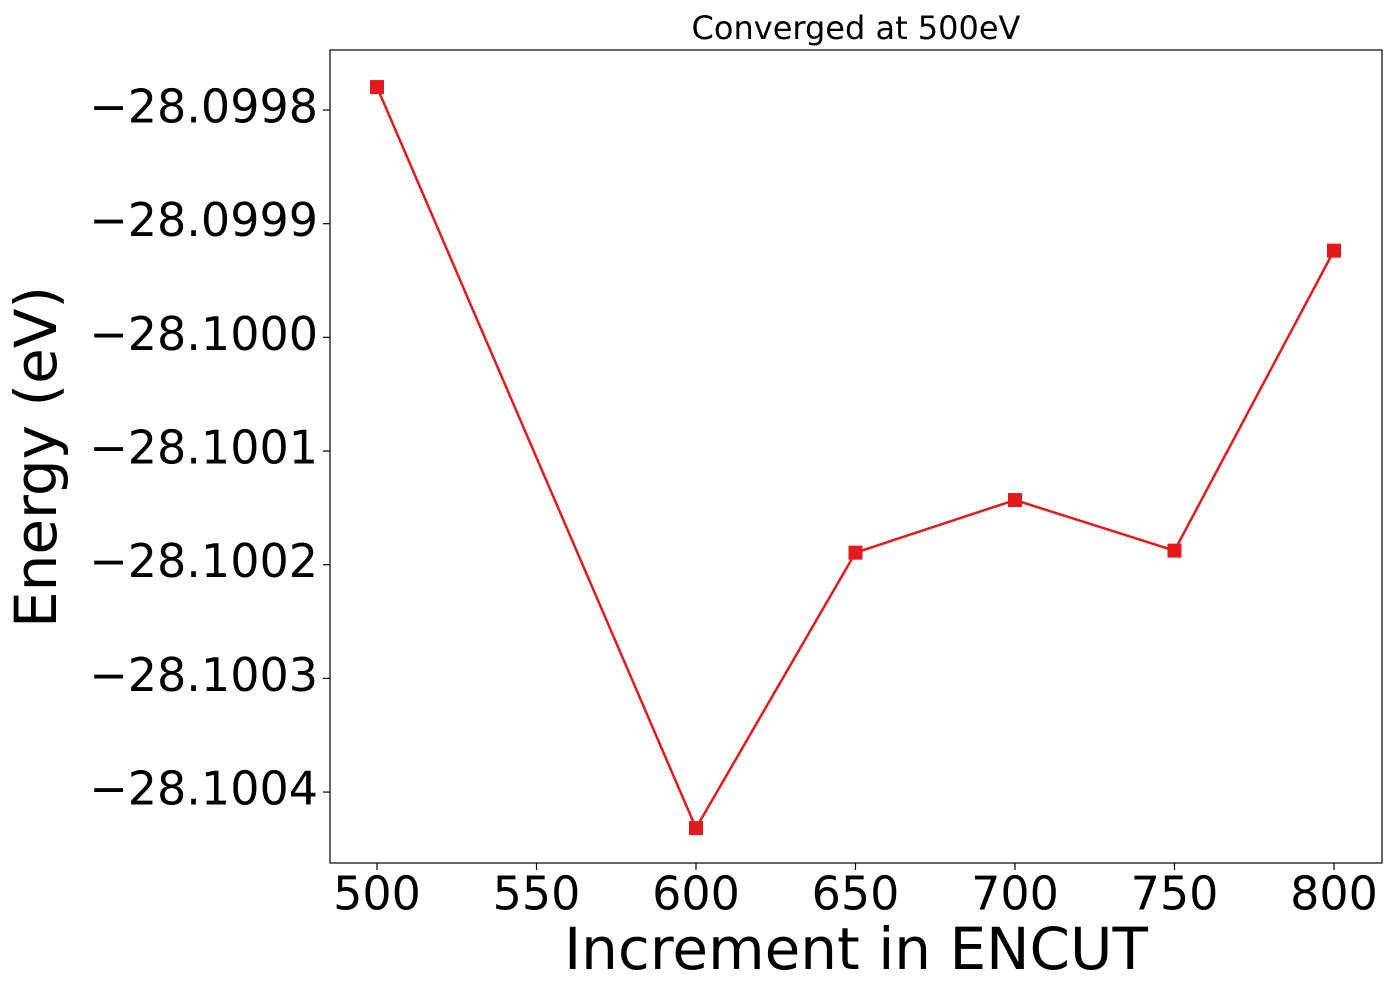 The image size is (1400, 1000). Describe the element at coordinates (537, 894) in the screenshot. I see `x-tick-label: 550` at that location.